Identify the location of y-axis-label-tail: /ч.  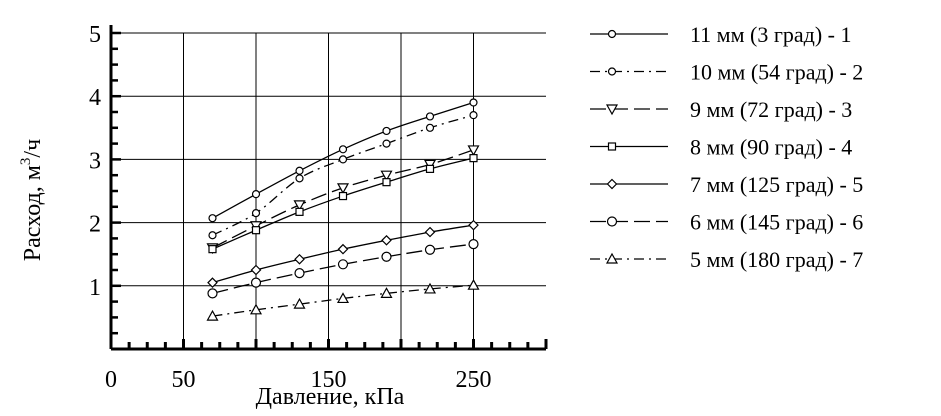
(33, 148).